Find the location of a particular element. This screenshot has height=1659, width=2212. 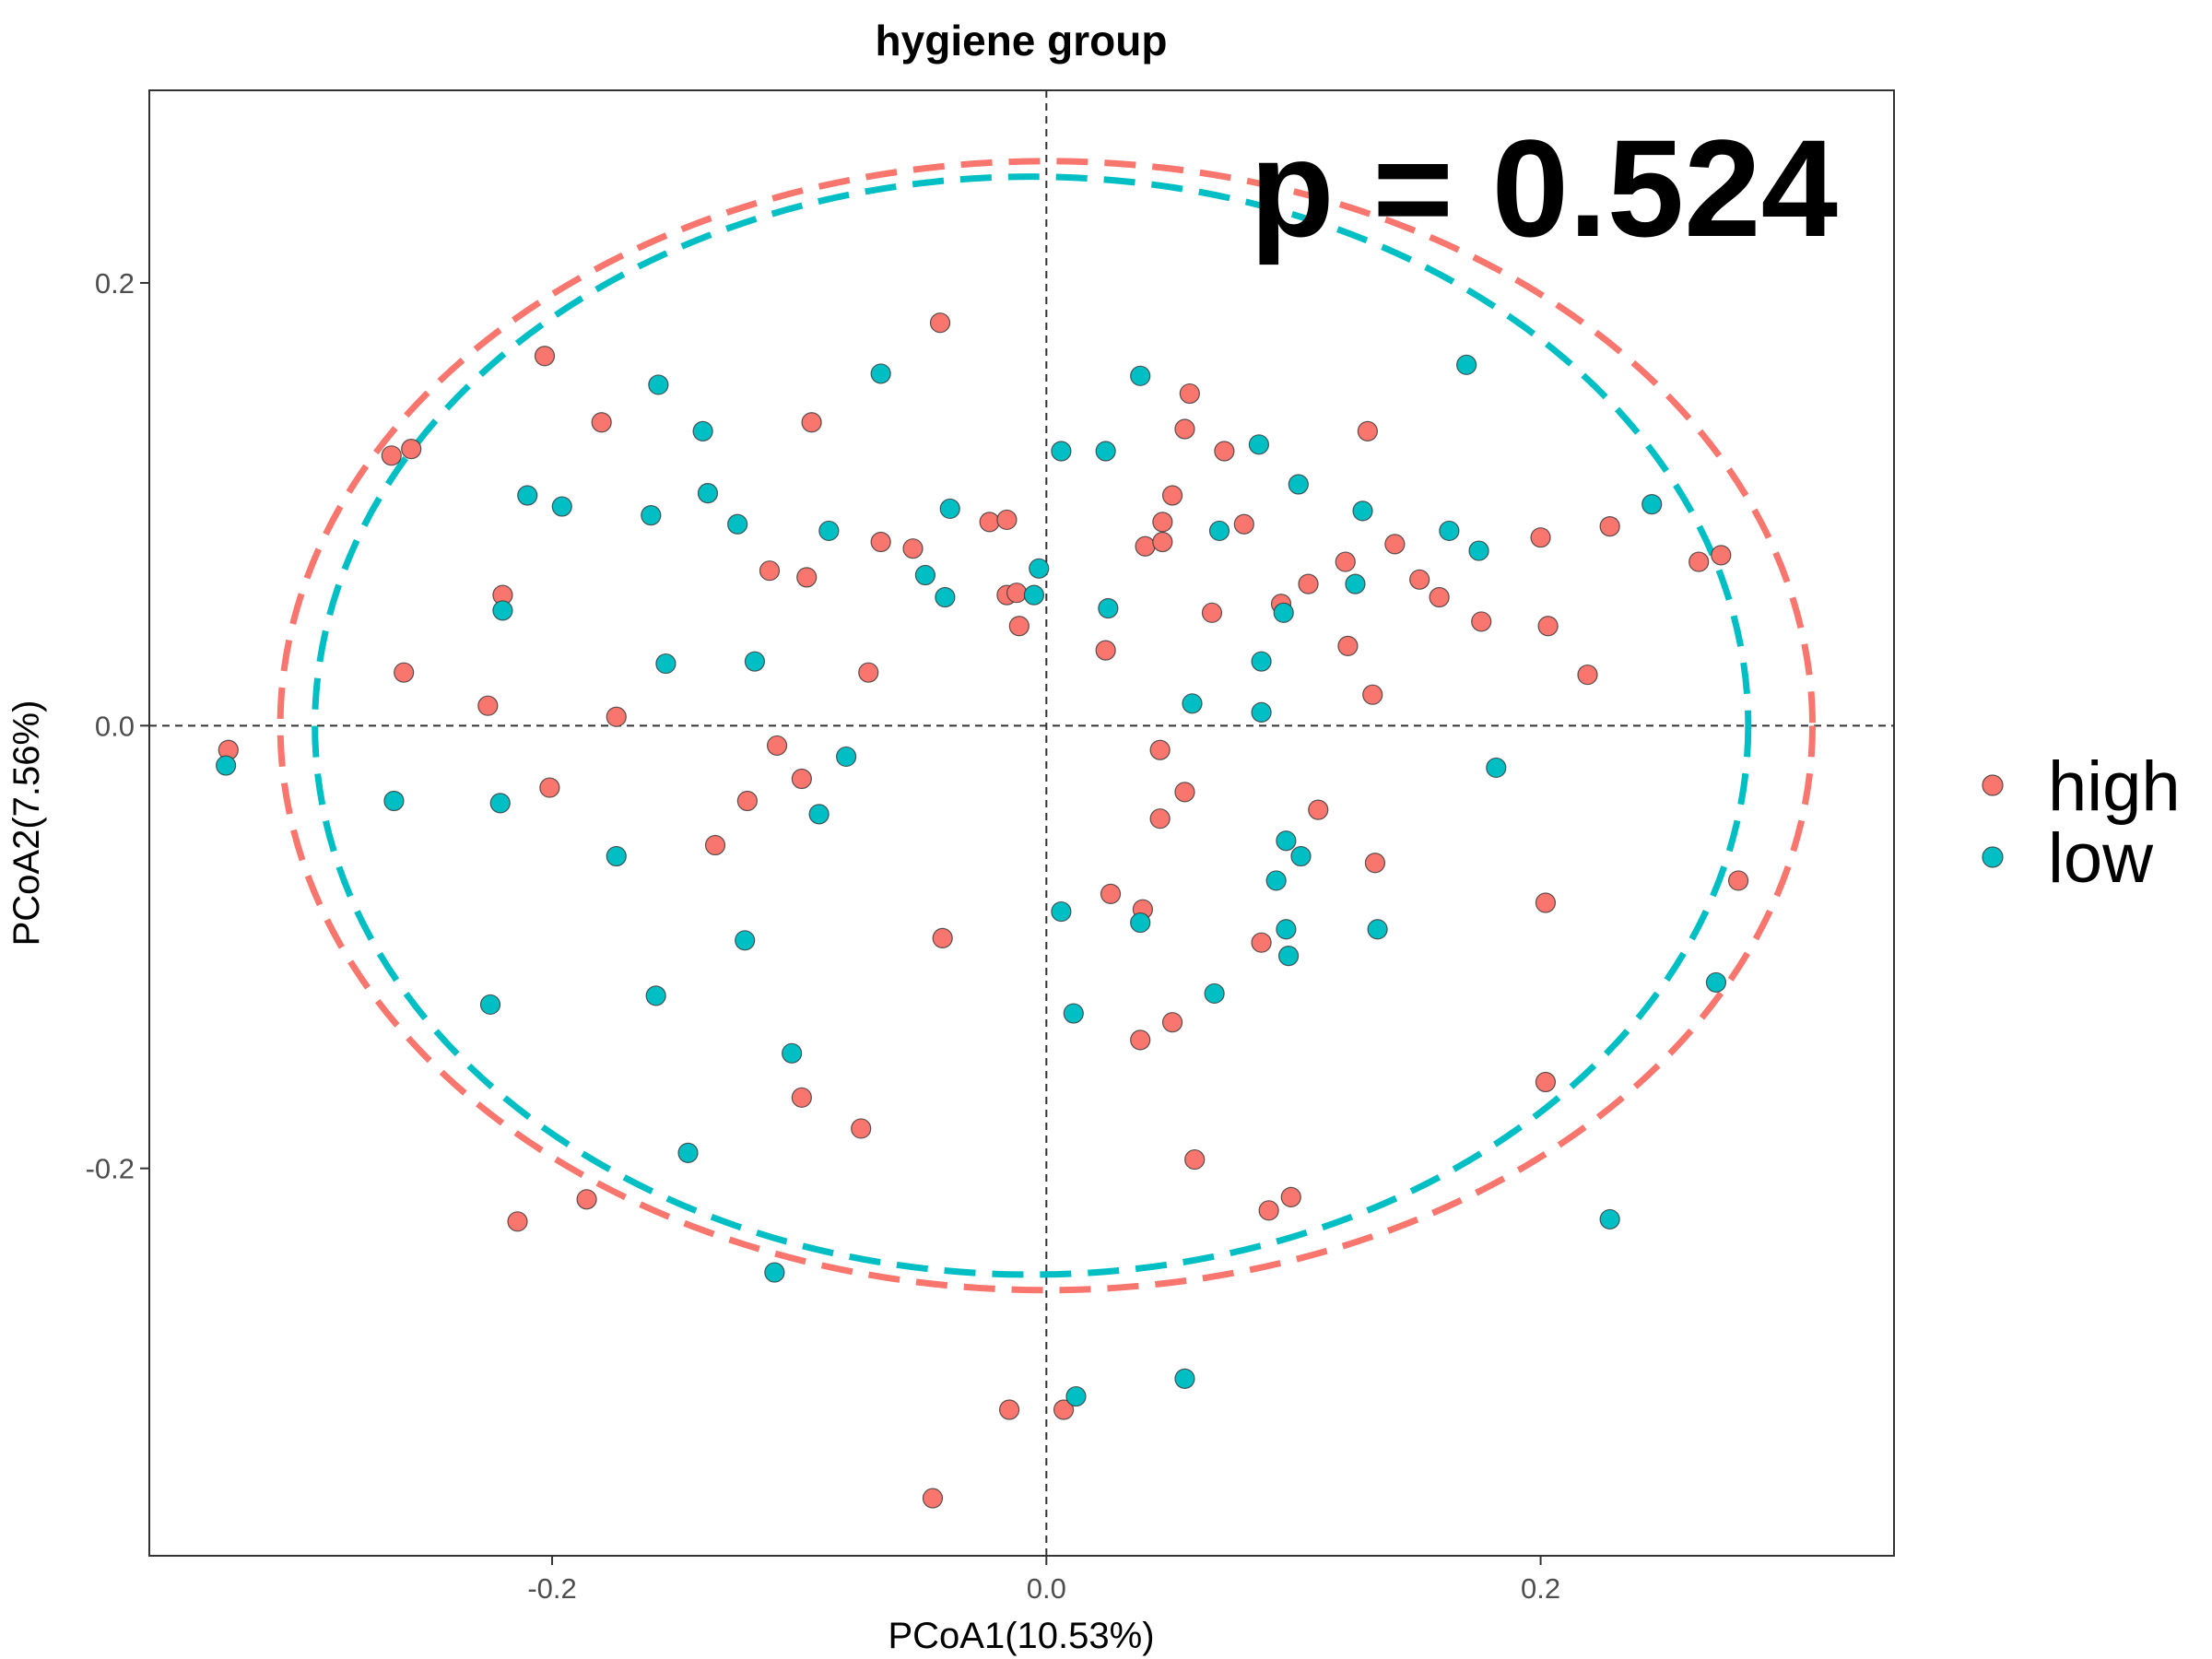

y-tick-label: 0.0 is located at coordinates (115, 726).